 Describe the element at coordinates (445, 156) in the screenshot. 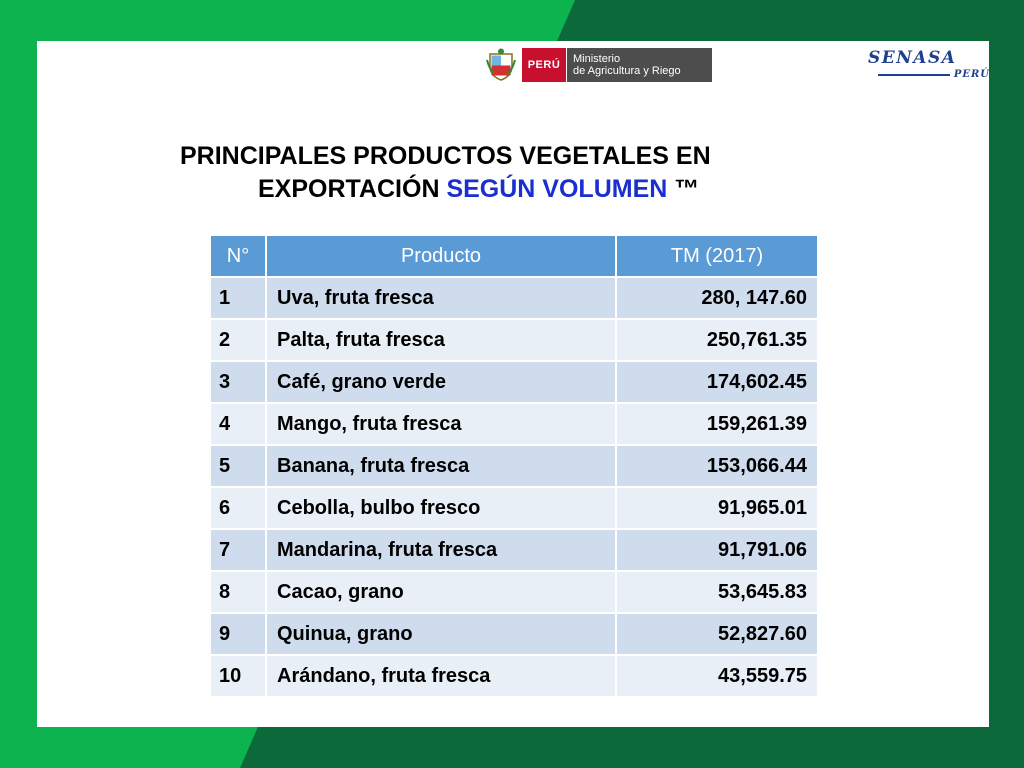

I see `title-line1: PRINCIPALES PRODUCTOS VEGETALES EN` at that location.